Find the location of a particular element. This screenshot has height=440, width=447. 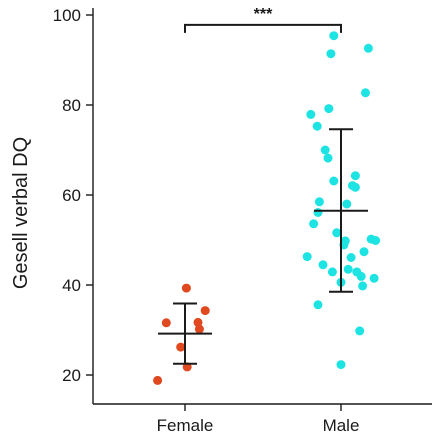

y-tick-label: 20 is located at coordinates (71, 375).